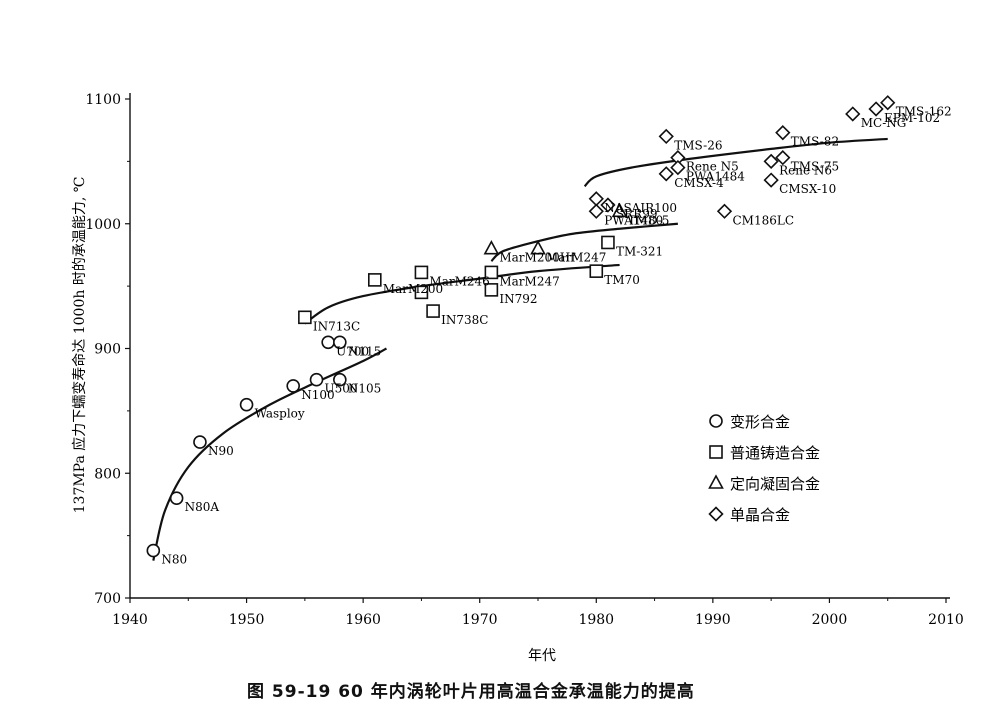 The height and width of the screenshot is (705, 997). What do you see at coordinates (764, 220) in the screenshot?
I see `point-label: CM186LC` at bounding box center [764, 220].